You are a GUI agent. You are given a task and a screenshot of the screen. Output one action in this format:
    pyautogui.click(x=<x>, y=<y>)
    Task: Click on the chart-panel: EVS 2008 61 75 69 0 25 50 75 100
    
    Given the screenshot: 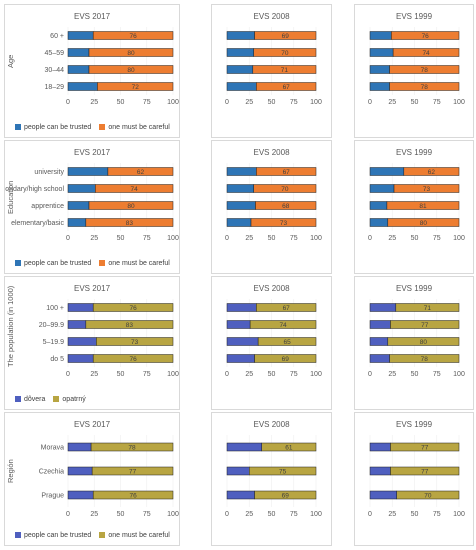 What is the action you would take?
    pyautogui.click(x=271, y=479)
    